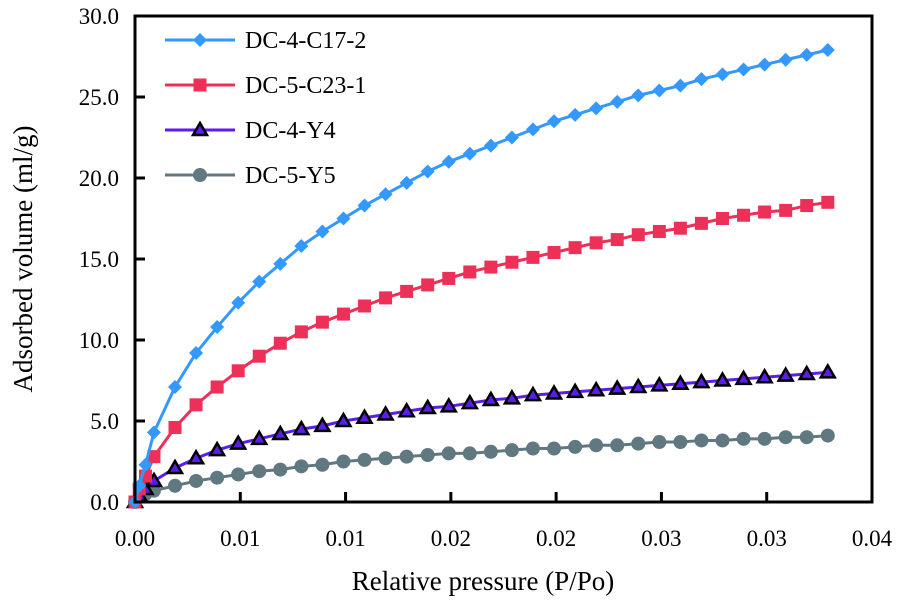 The height and width of the screenshot is (608, 900). What do you see at coordinates (661, 538) in the screenshot?
I see `x-tick-label: 0.03` at bounding box center [661, 538].